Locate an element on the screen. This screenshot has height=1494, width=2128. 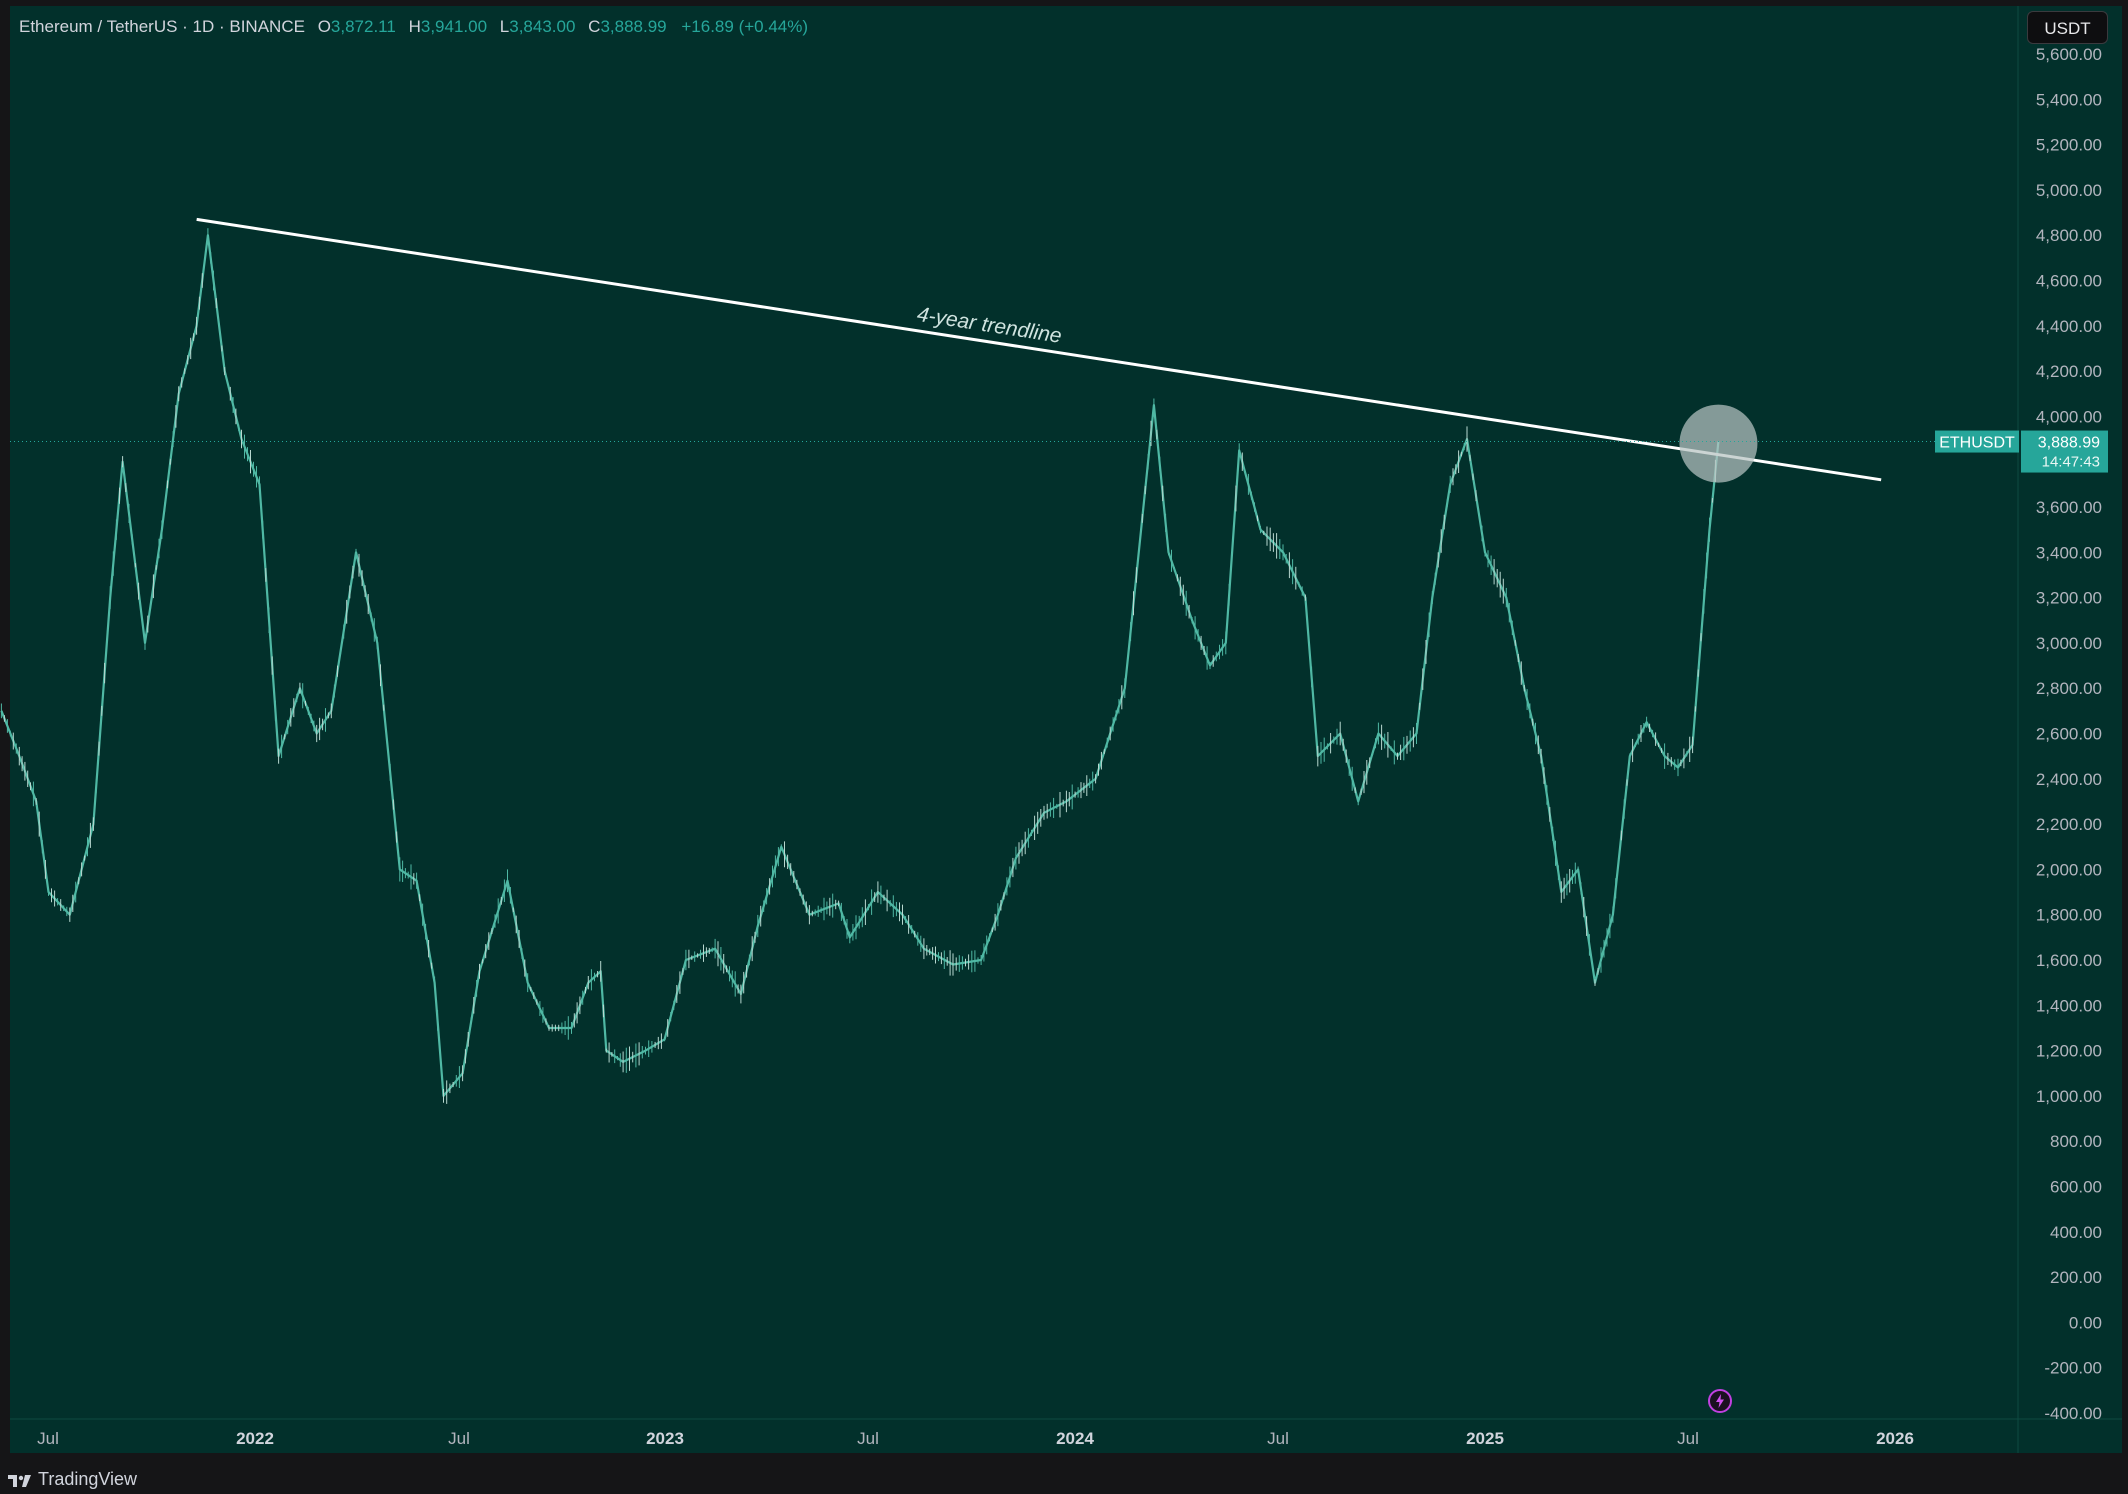
symbol-tag is located at coordinates (1977, 441).